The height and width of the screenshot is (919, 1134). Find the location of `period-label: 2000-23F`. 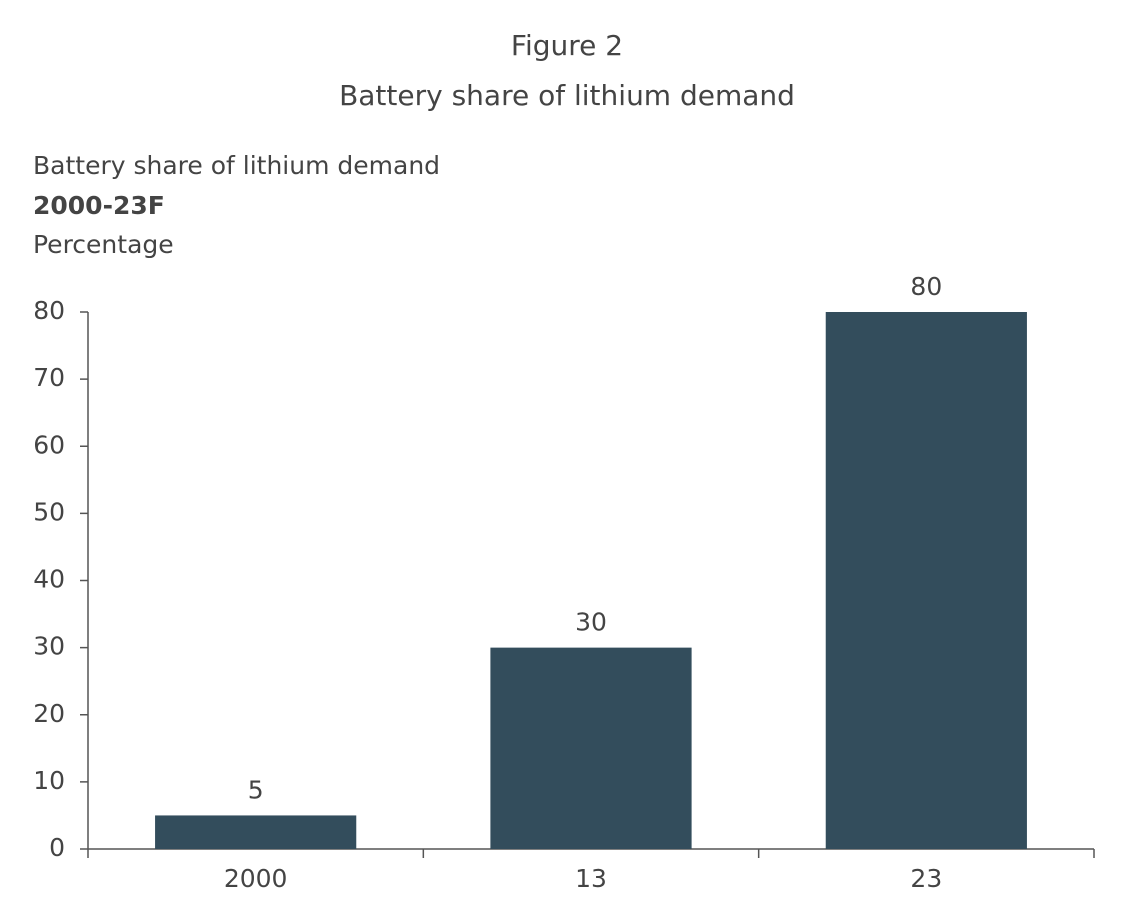

period-label: 2000-23F is located at coordinates (99, 205).